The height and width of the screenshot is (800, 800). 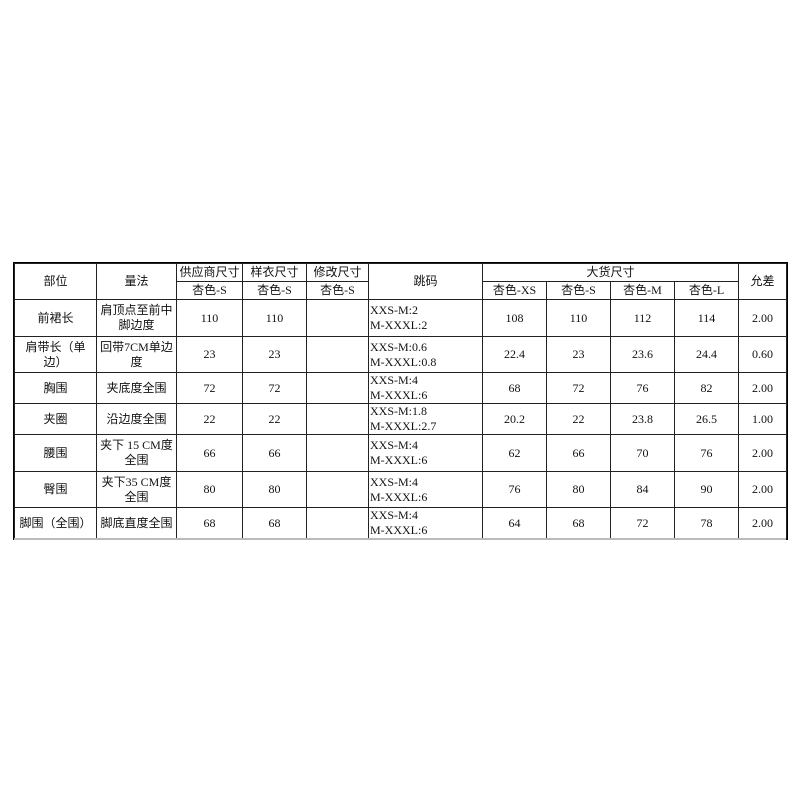 What do you see at coordinates (136, 489) in the screenshot?
I see `method-cell: 夹下35 CM度全围` at bounding box center [136, 489].